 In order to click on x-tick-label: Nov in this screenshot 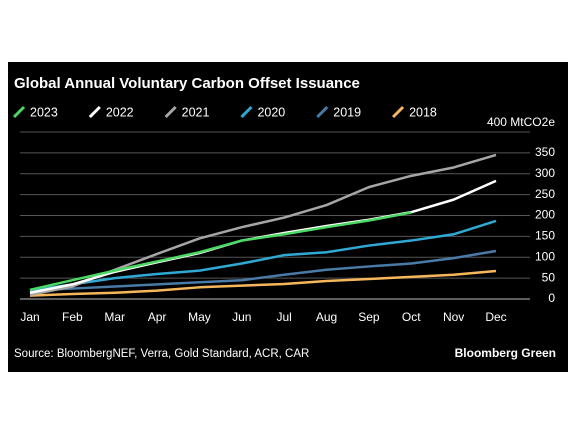, I will do `click(453, 317)`.